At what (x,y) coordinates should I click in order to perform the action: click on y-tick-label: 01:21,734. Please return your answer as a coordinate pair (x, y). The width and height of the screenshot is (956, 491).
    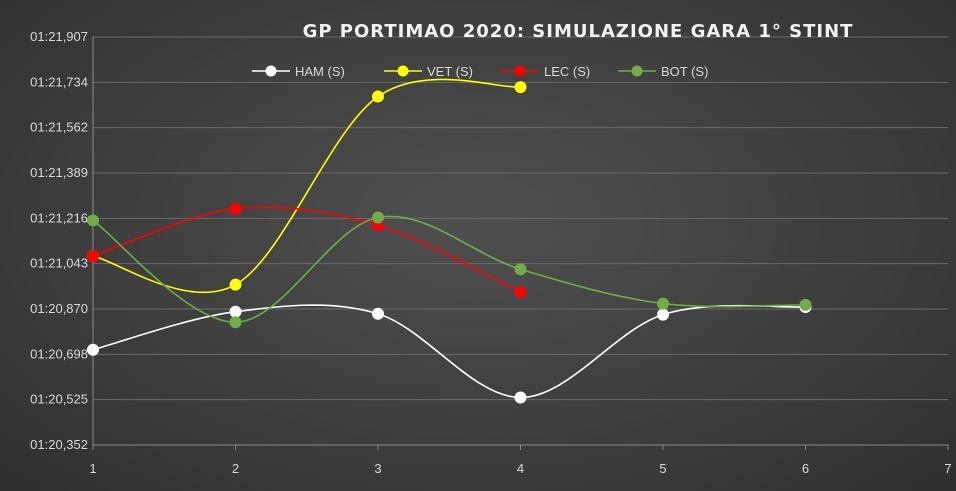
    Looking at the image, I should click on (59, 81).